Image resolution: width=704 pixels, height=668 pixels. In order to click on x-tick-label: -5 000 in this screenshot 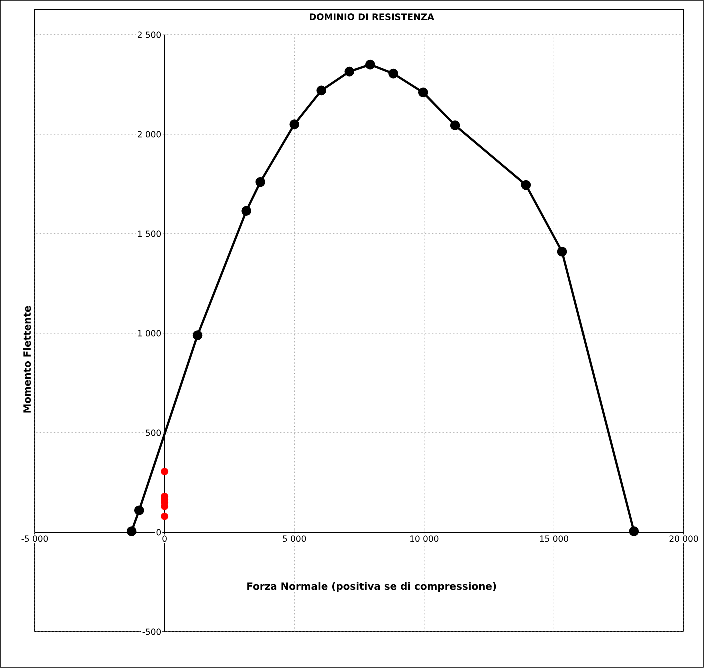, I will do `click(35, 539)`.